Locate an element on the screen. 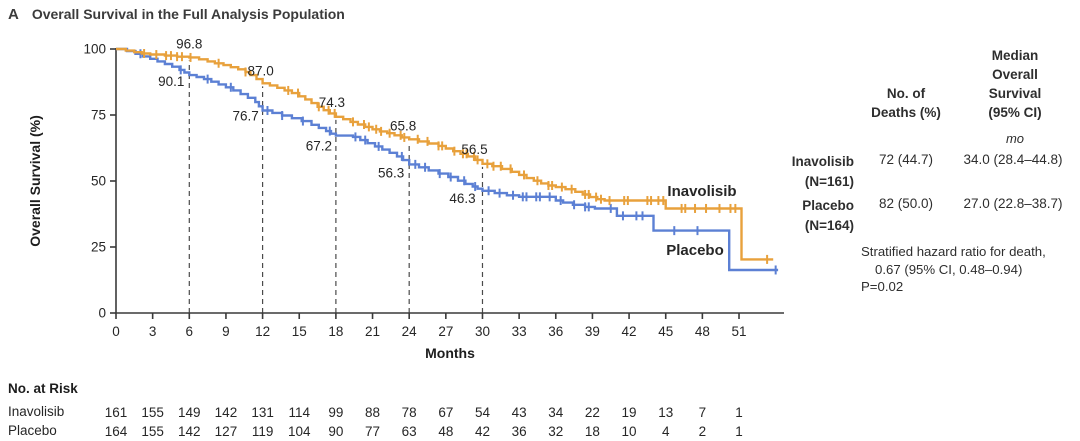  hazard-line-3: P=0.02 is located at coordinates (882, 286).